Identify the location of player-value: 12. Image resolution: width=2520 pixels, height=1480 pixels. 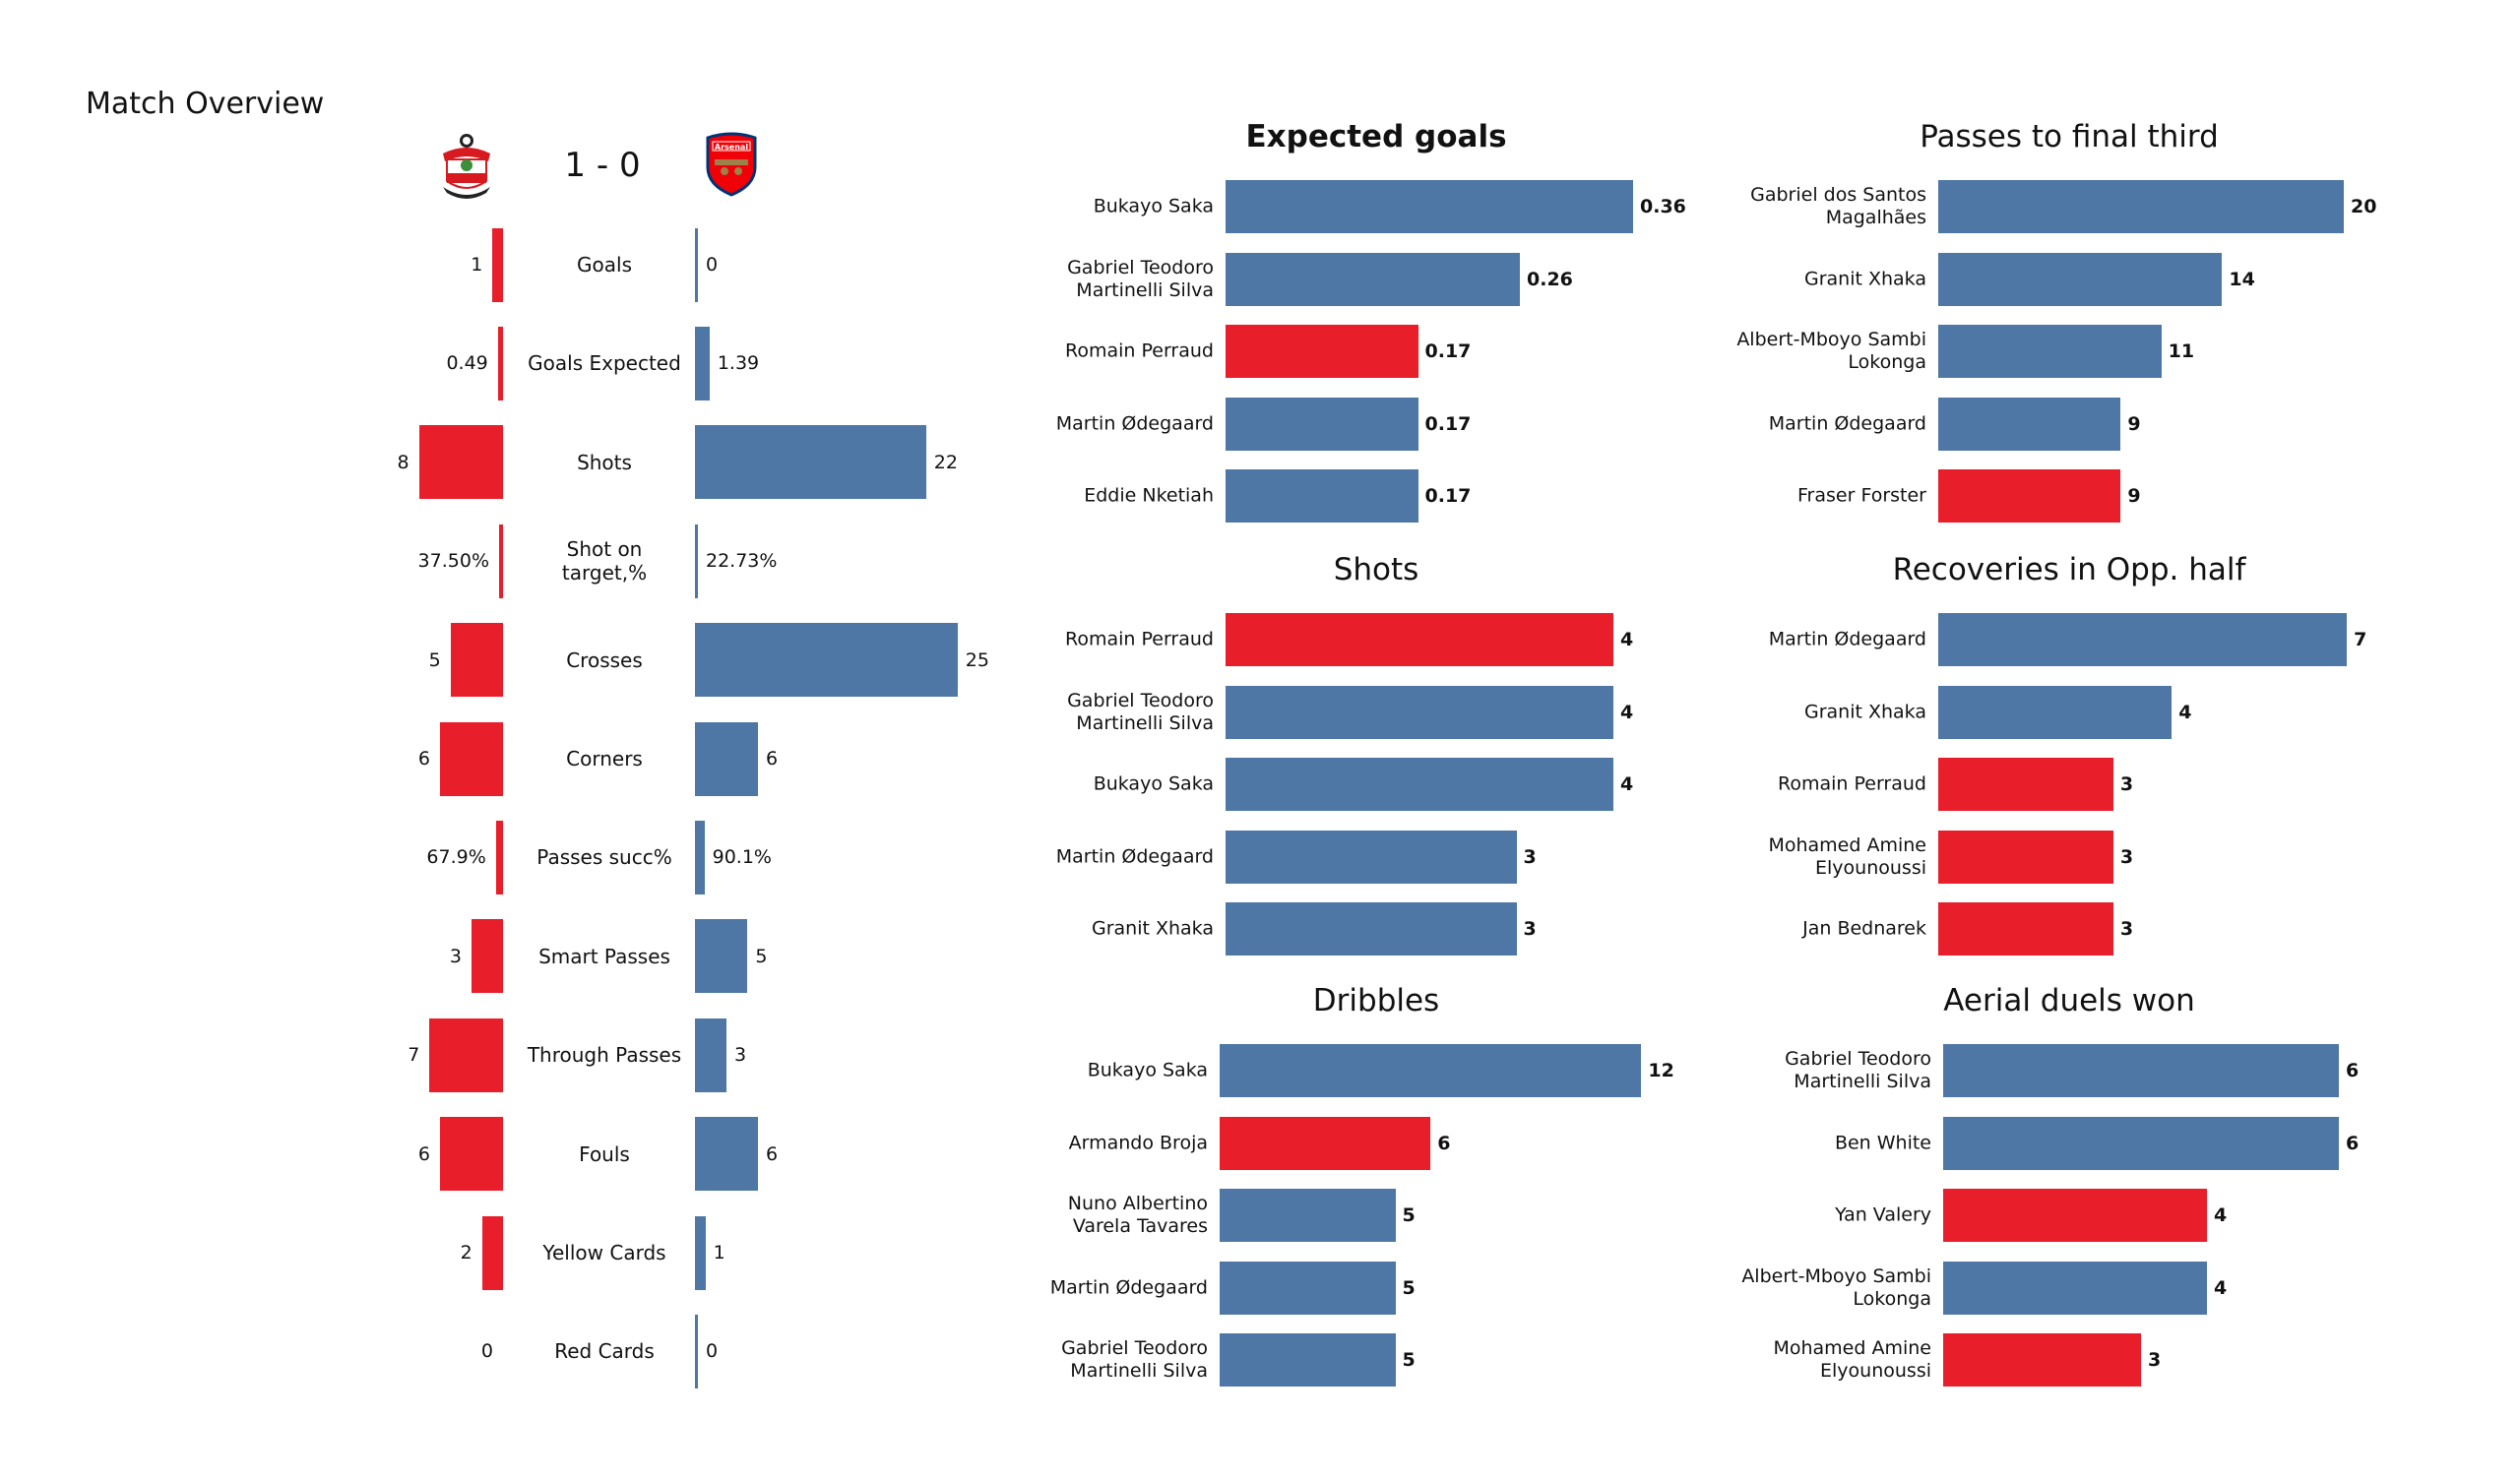
(1661, 1070).